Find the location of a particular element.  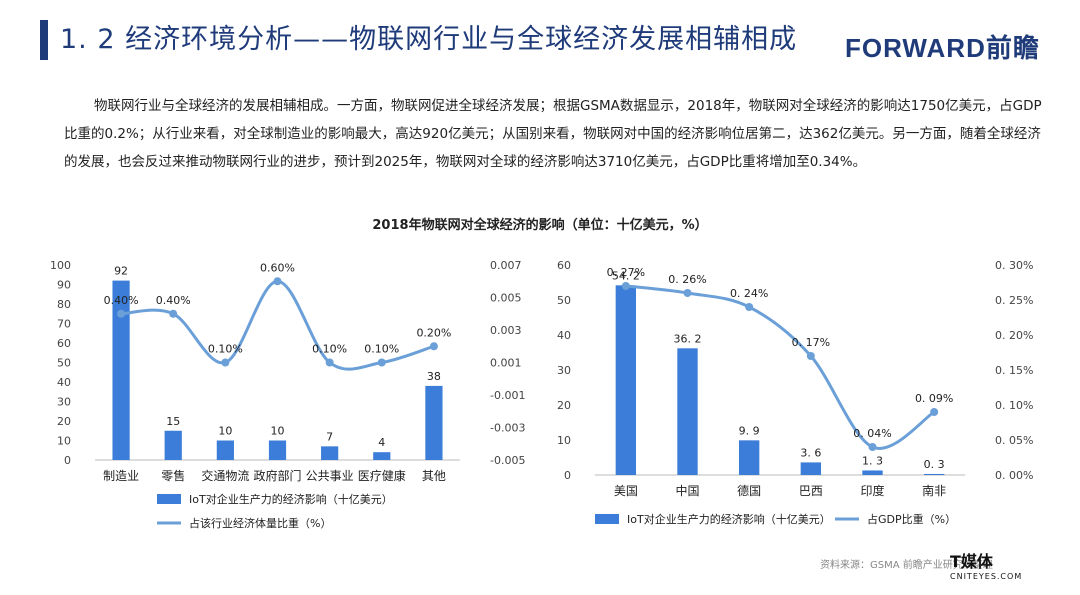

line-value-label: 0. 24% is located at coordinates (749, 293).